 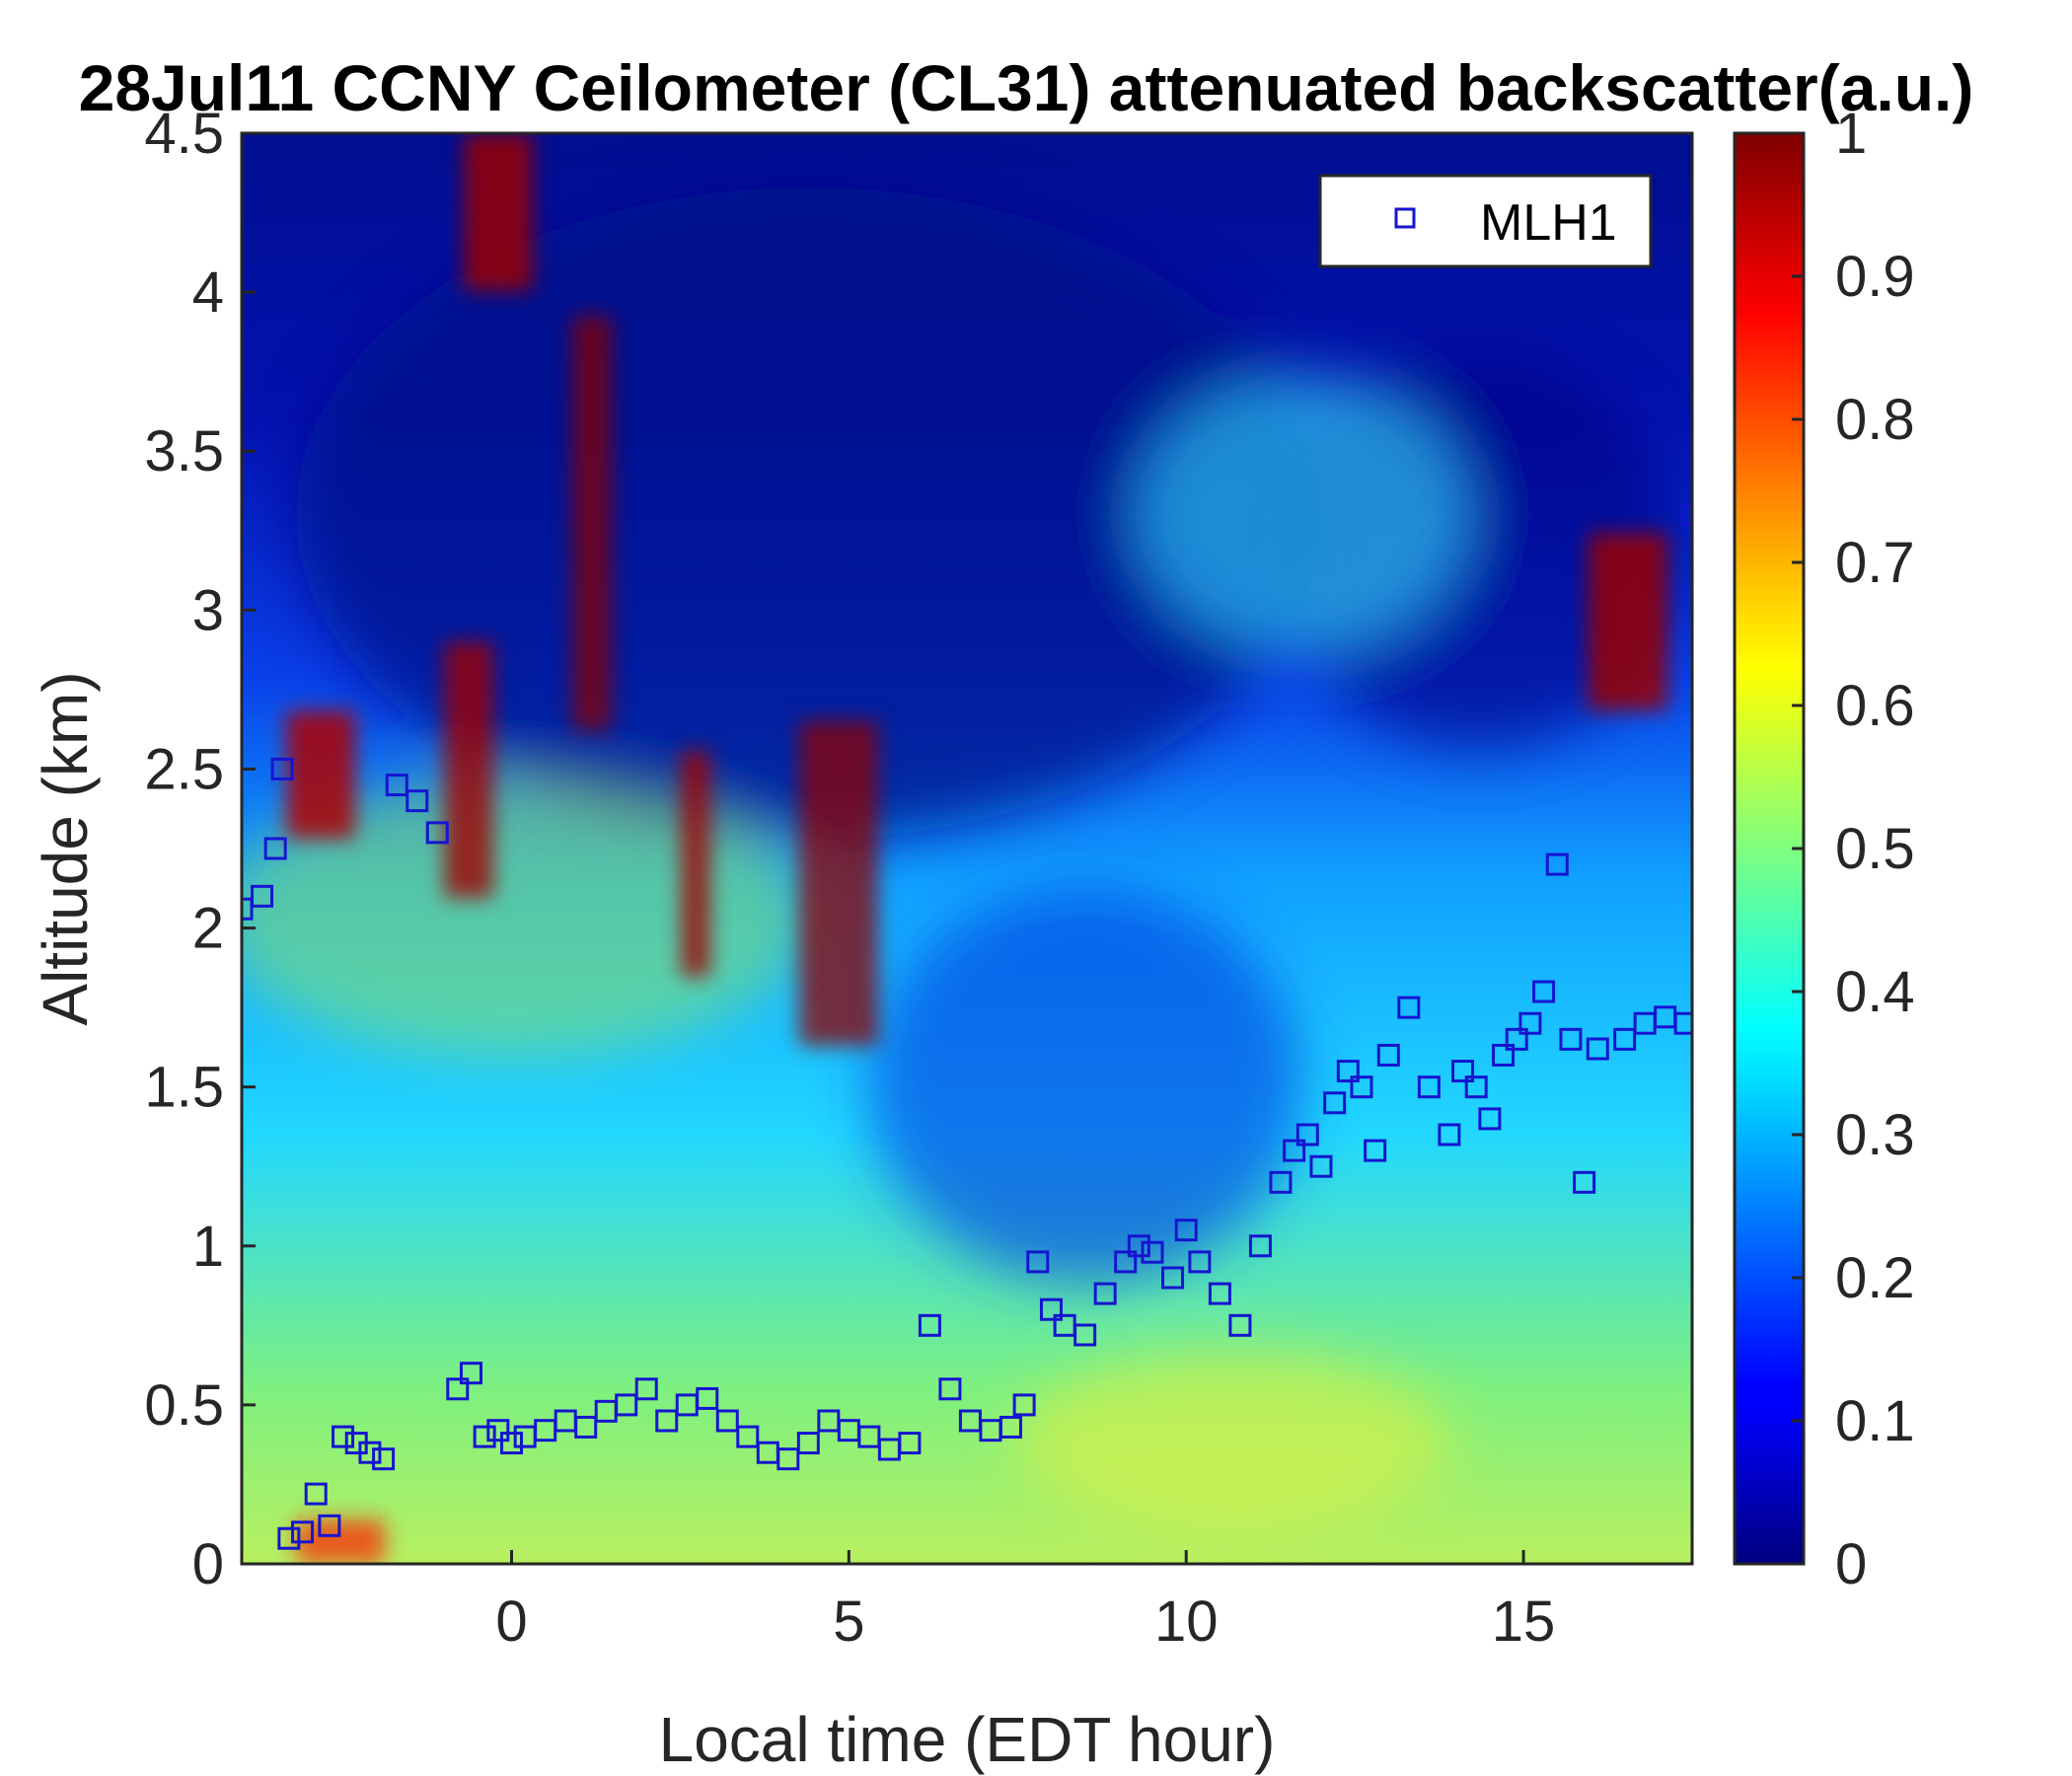 I want to click on x-axis-label: Local time (EDT hour), so click(x=968, y=1740).